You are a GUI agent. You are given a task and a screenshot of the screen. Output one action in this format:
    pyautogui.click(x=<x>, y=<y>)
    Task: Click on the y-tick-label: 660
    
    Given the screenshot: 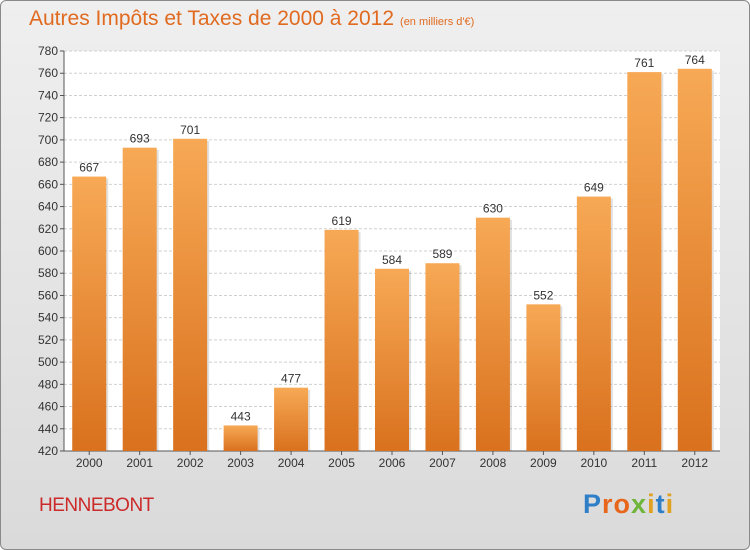 What is the action you would take?
    pyautogui.click(x=48, y=184)
    